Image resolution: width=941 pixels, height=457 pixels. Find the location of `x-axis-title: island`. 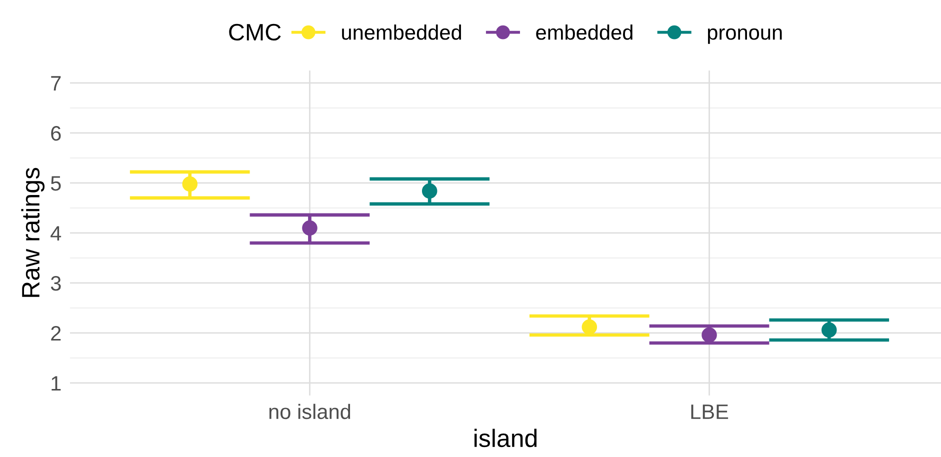

x-axis-title: island is located at coordinates (505, 438).